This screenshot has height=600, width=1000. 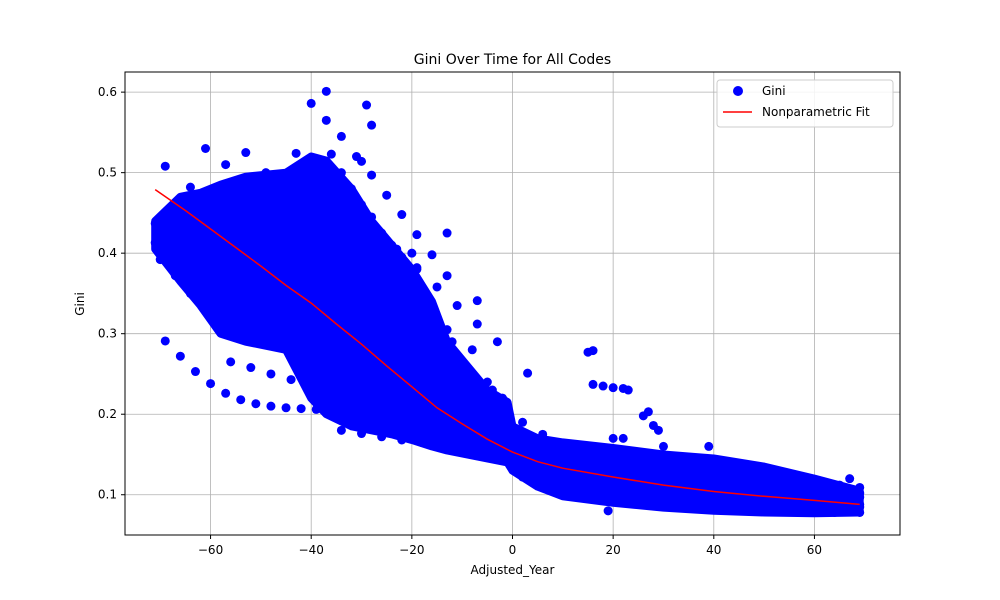 I want to click on x-tick-label: 40, so click(x=713, y=550).